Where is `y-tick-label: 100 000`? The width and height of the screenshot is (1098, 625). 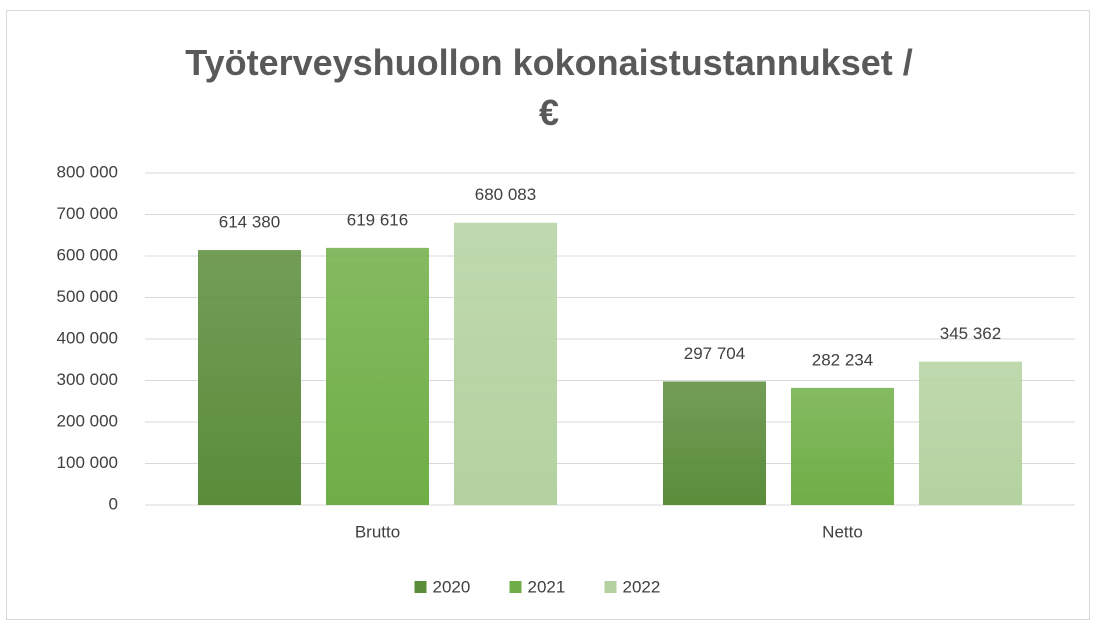 y-tick-label: 100 000 is located at coordinates (87, 462).